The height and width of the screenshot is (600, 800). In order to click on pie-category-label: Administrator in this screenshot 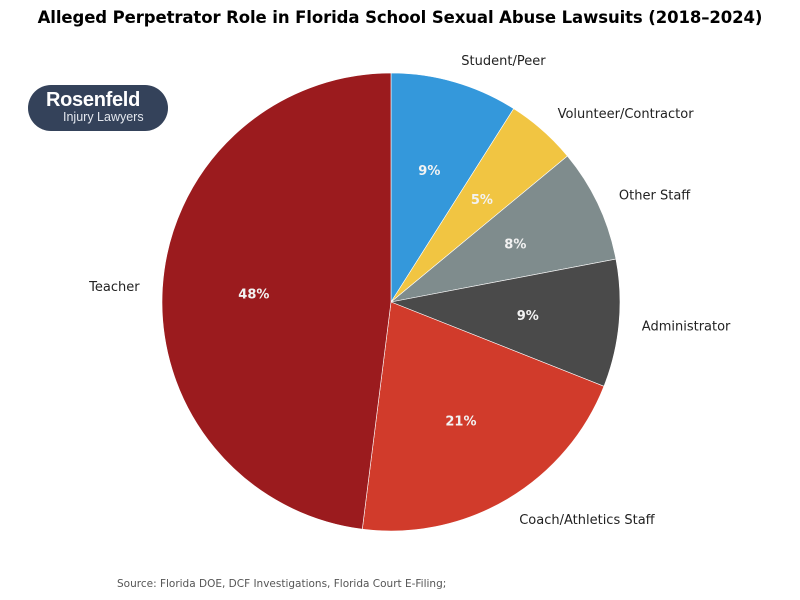, I will do `click(686, 327)`.